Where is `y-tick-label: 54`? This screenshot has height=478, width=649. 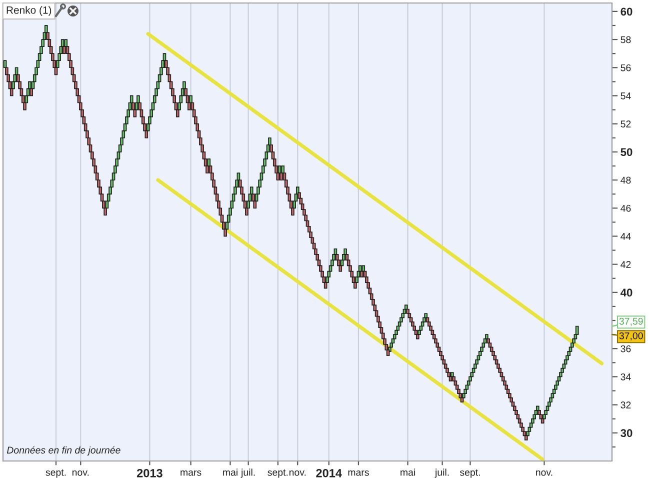 y-tick-label: 54 is located at coordinates (625, 96).